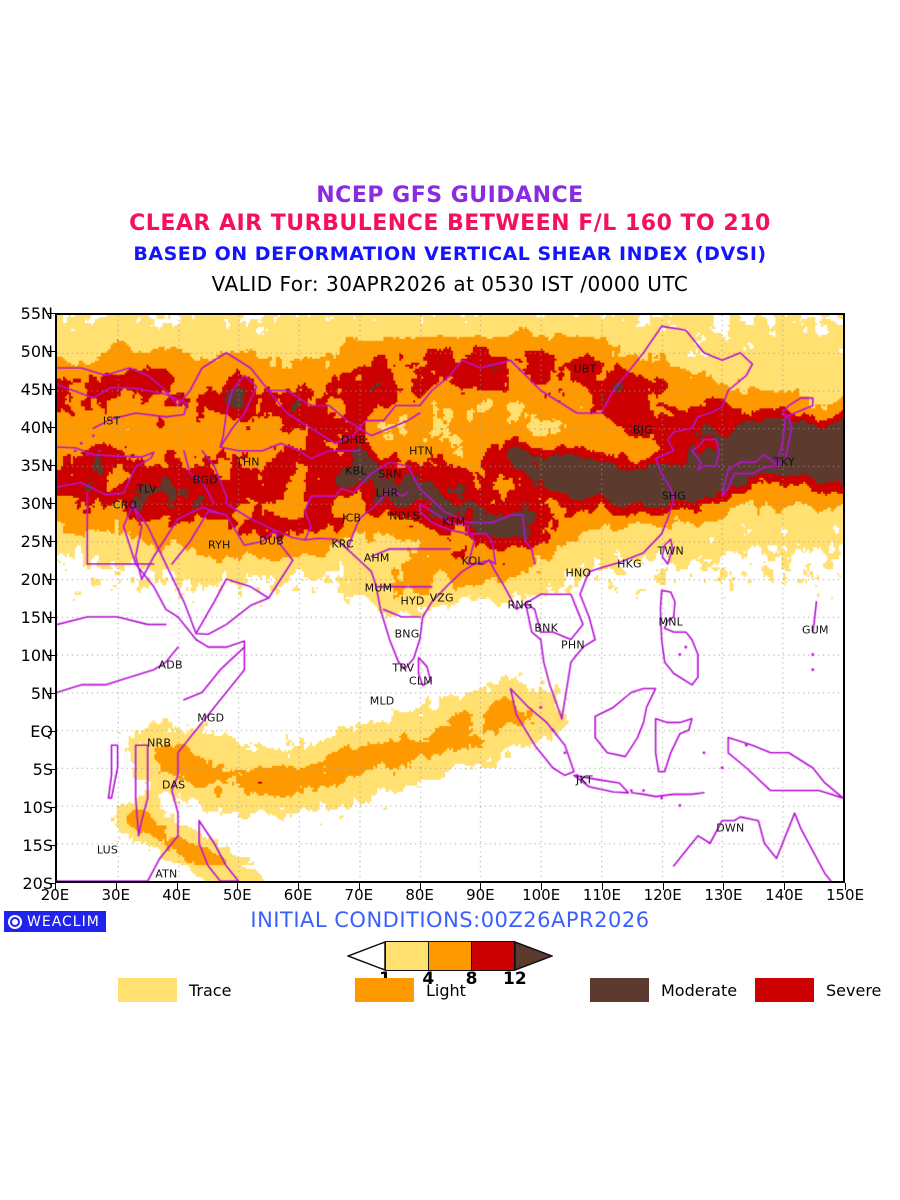  I want to click on city-label-atn: ATN, so click(166, 874).